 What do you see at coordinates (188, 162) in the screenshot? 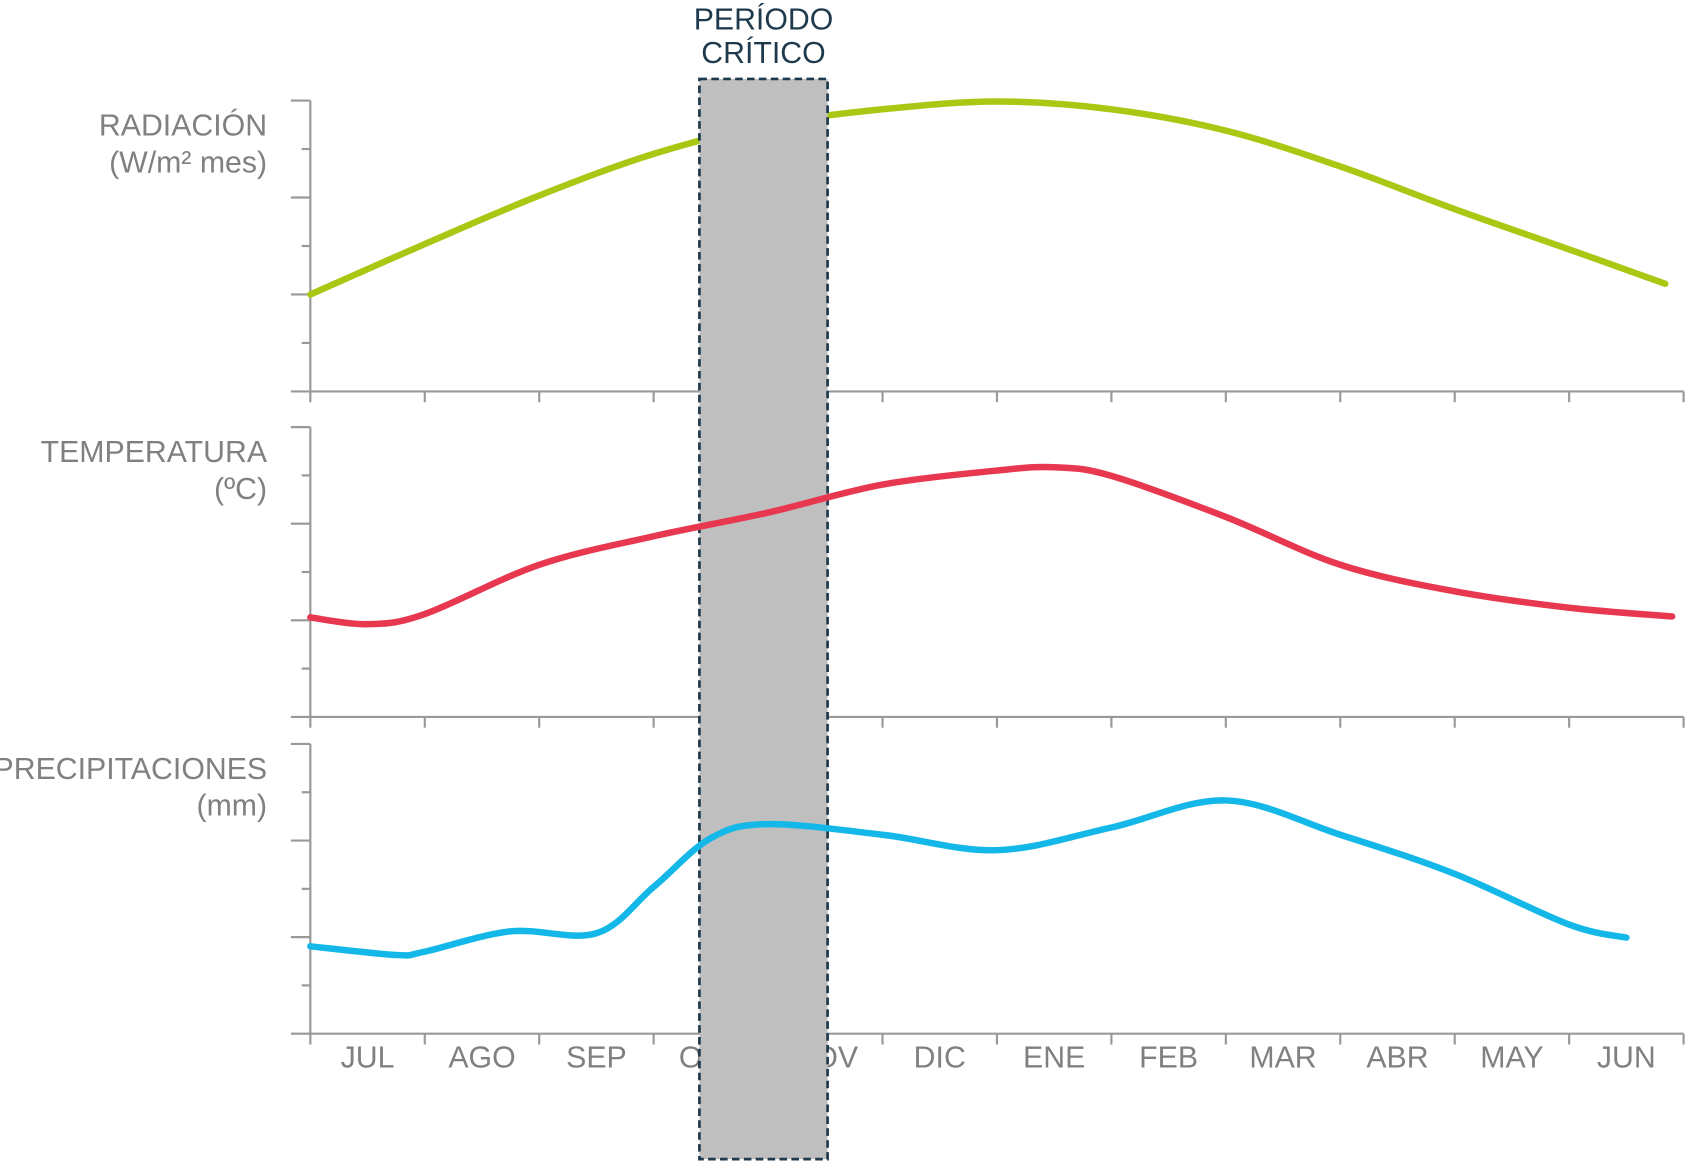
I see `y-axis-label: (W/m² mes)` at bounding box center [188, 162].